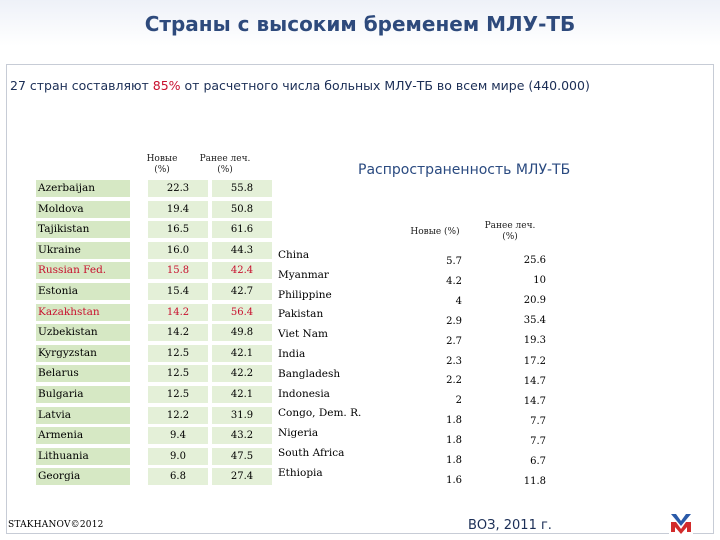  I want to click on table-row: Russian Fed. 15.8 42.4, so click(154, 271).